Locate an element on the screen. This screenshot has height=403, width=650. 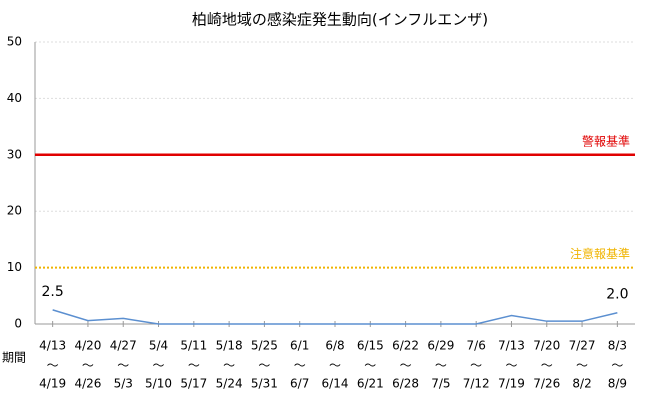
x-tick-label: 4/13 is located at coordinates (52, 346).